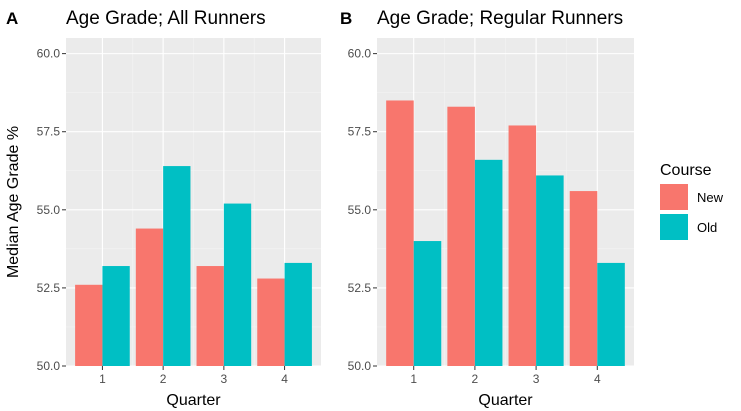 The height and width of the screenshot is (411, 741). What do you see at coordinates (692, 201) in the screenshot?
I see `legend: Course New Old` at bounding box center [692, 201].